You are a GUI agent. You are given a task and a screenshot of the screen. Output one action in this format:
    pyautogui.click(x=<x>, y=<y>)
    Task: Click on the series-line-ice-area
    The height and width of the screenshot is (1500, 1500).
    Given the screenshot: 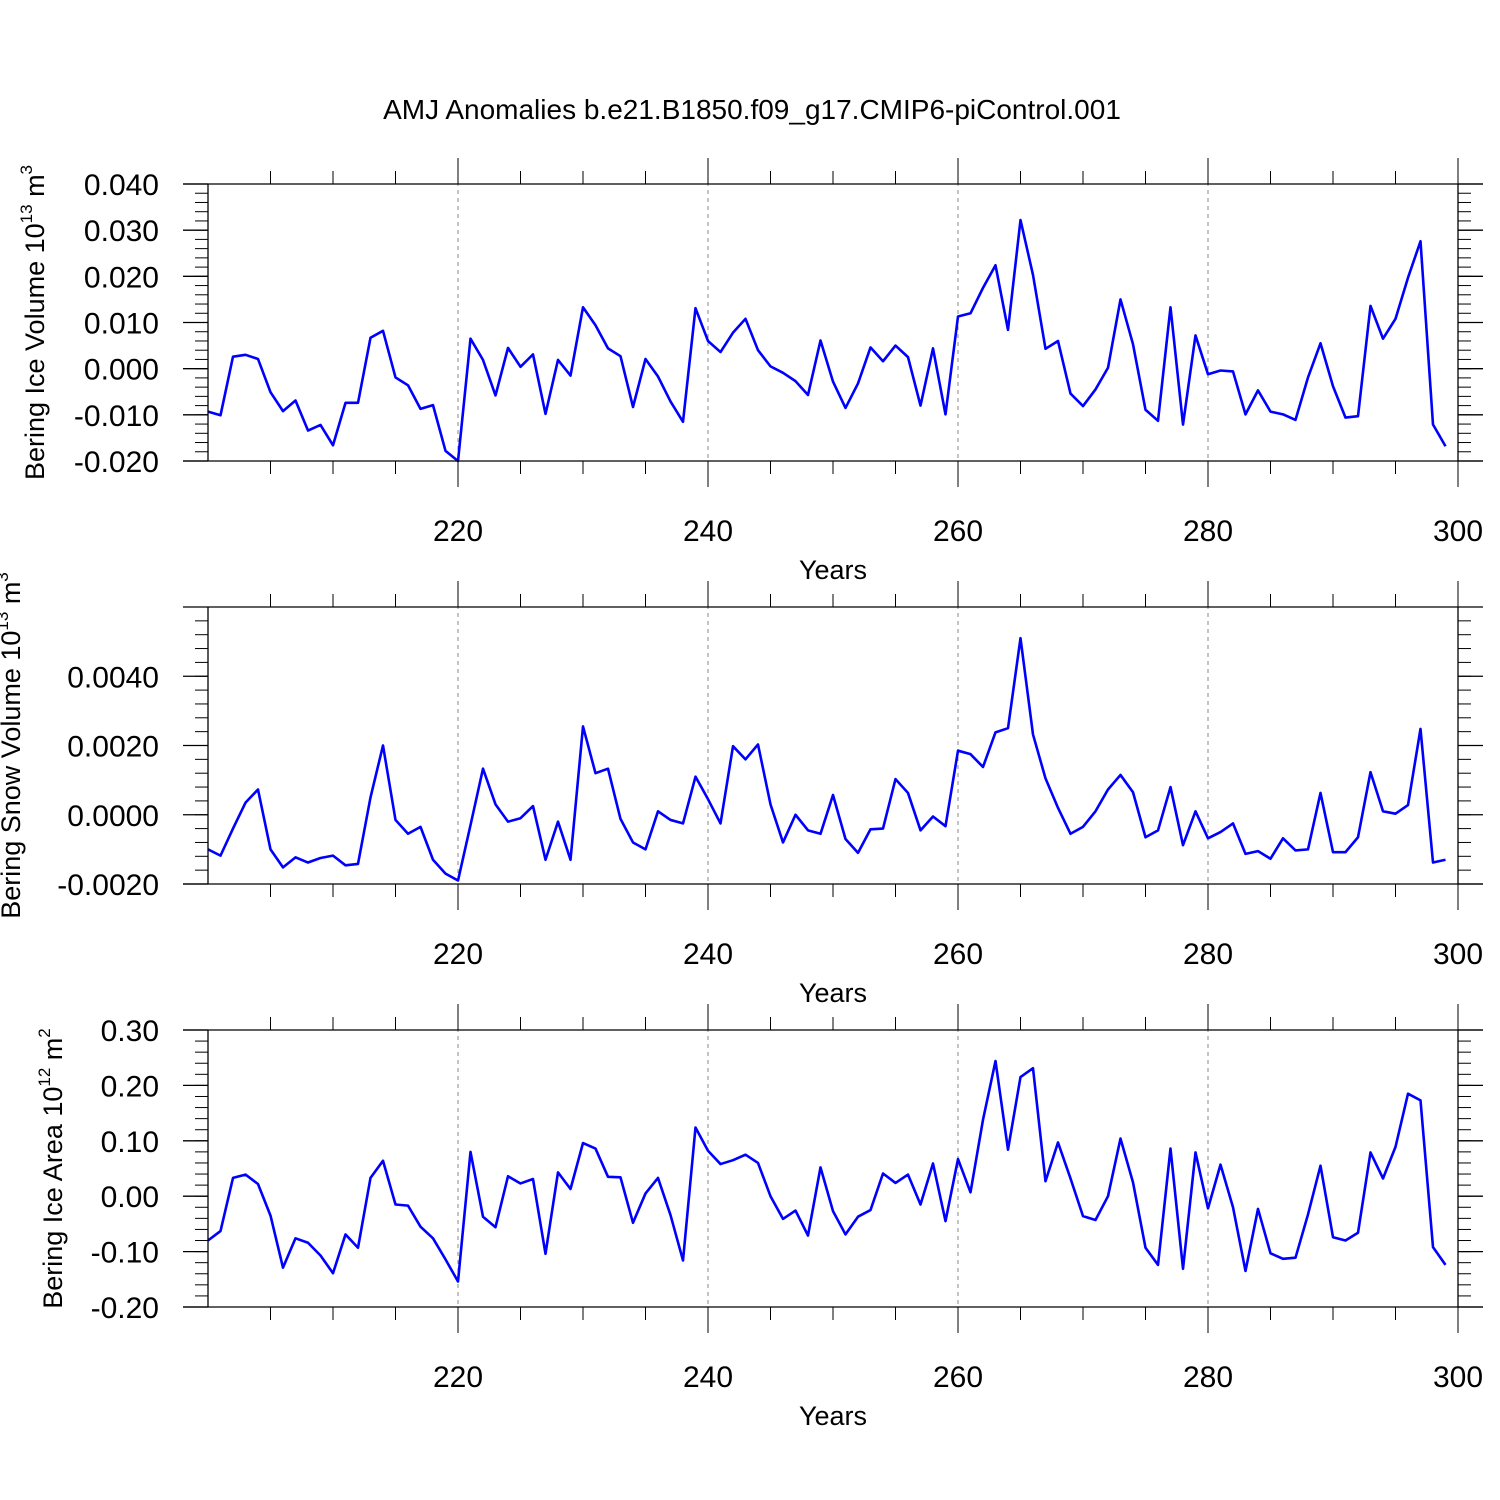 What is the action you would take?
    pyautogui.click(x=827, y=1171)
    